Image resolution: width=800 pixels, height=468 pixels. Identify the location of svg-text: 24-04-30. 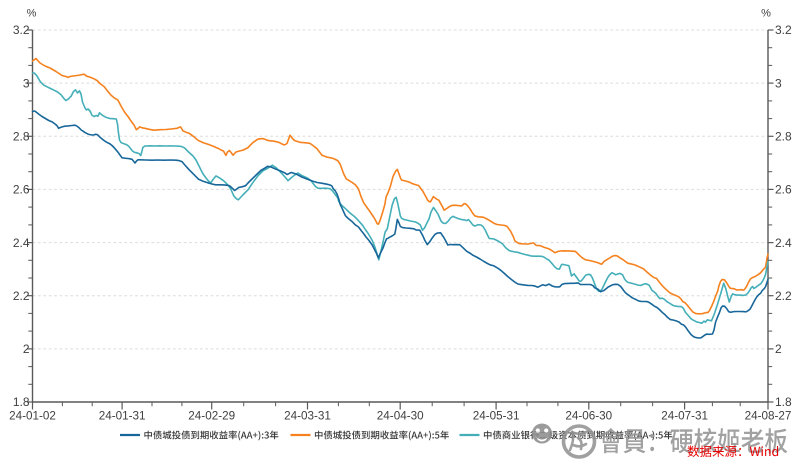
(400, 416).